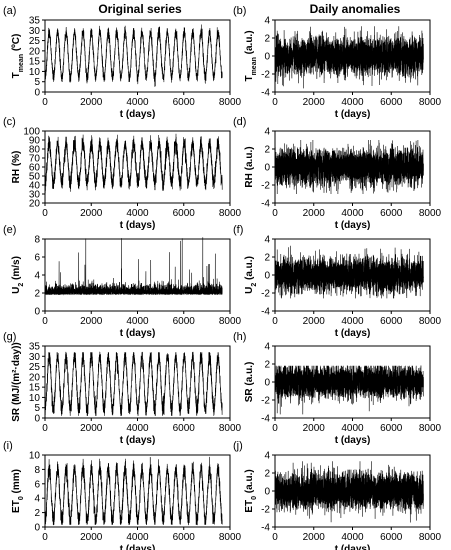  Describe the element at coordinates (239, 11) in the screenshot. I see `panel-label: (b)` at that location.